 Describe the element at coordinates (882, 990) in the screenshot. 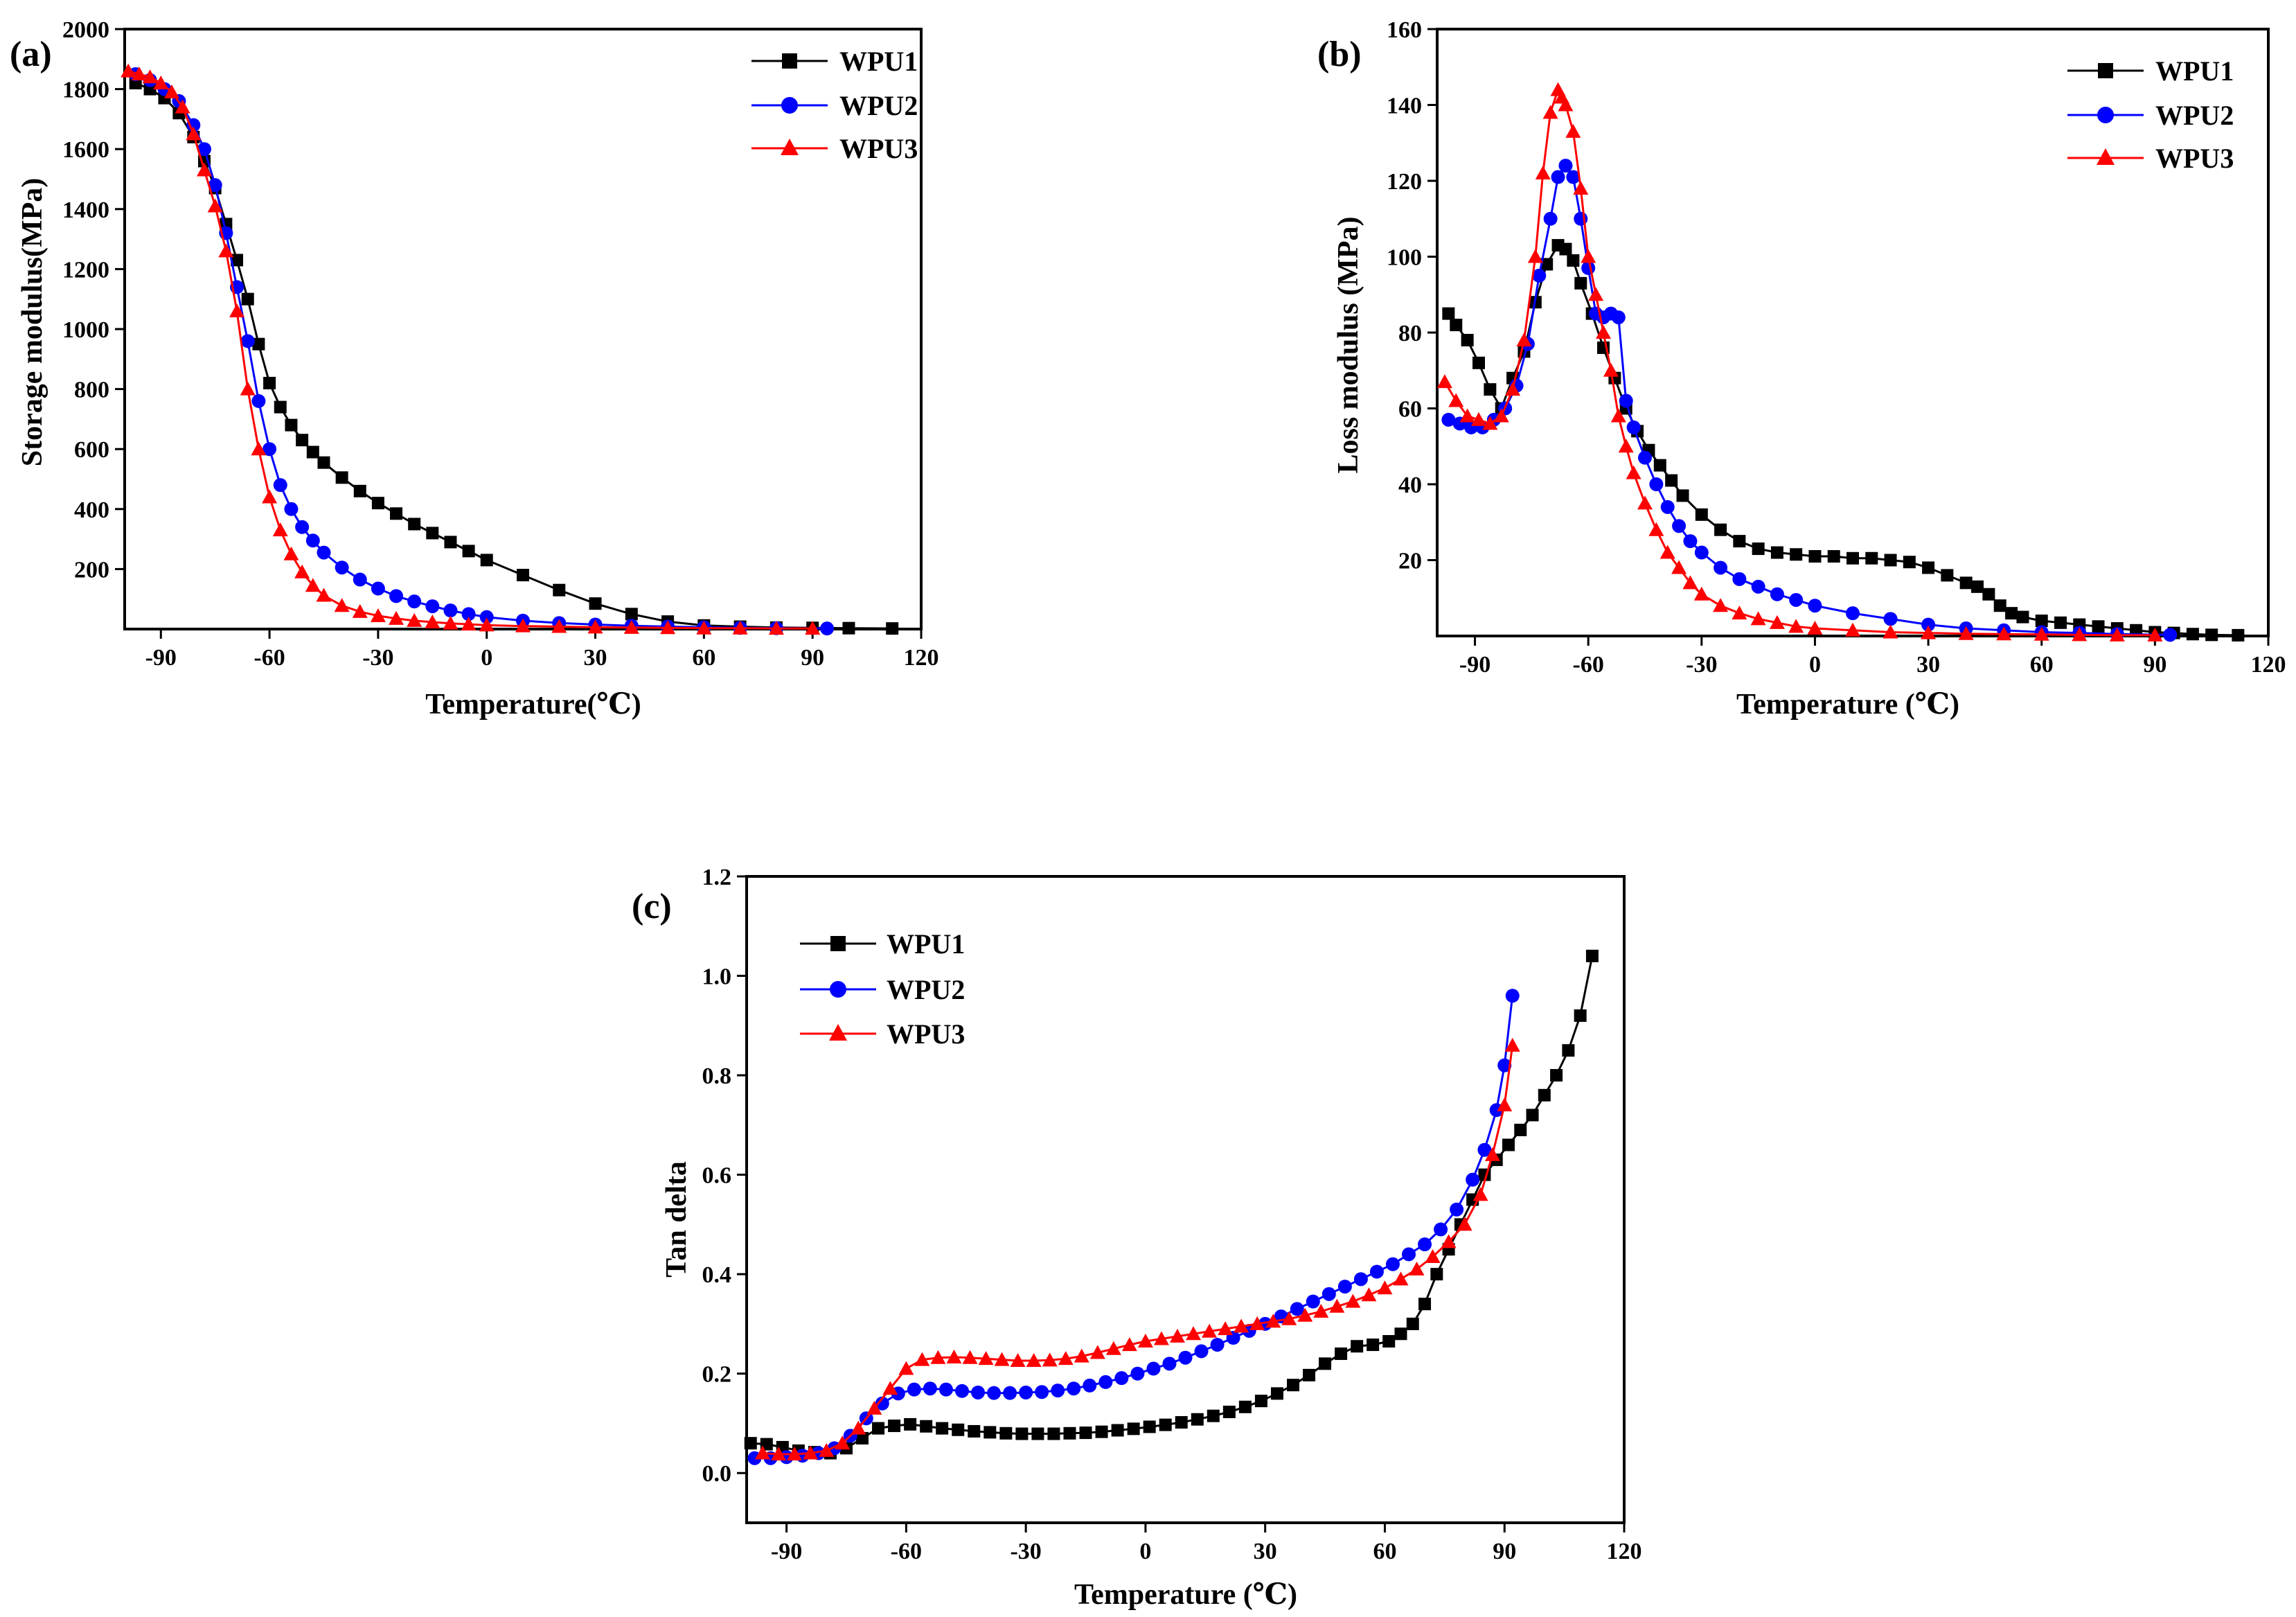

I see `legend-item-wpu2-c: WPU2` at that location.